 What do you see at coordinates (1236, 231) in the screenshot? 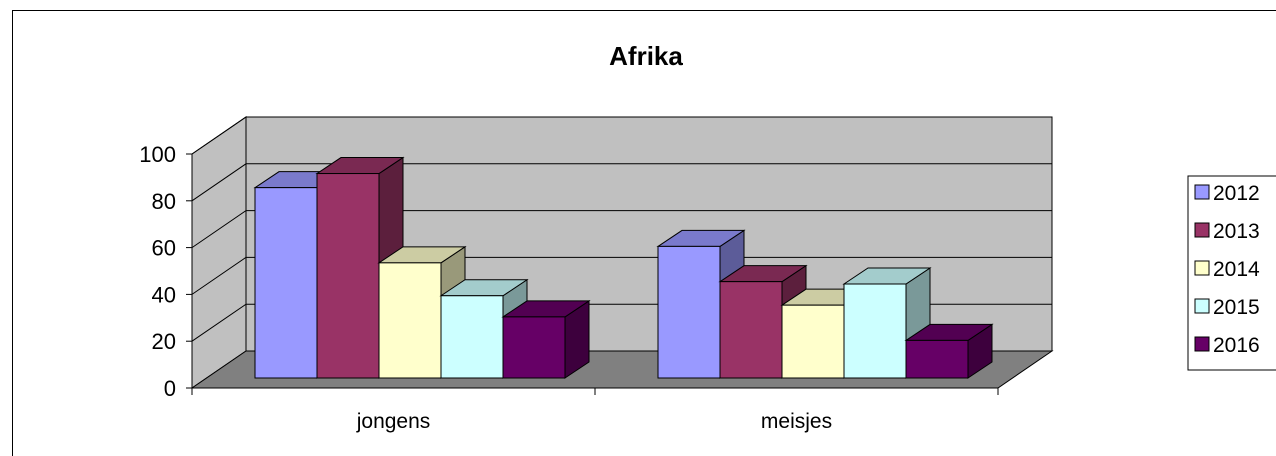
I see `legend-label: 2013` at bounding box center [1236, 231].